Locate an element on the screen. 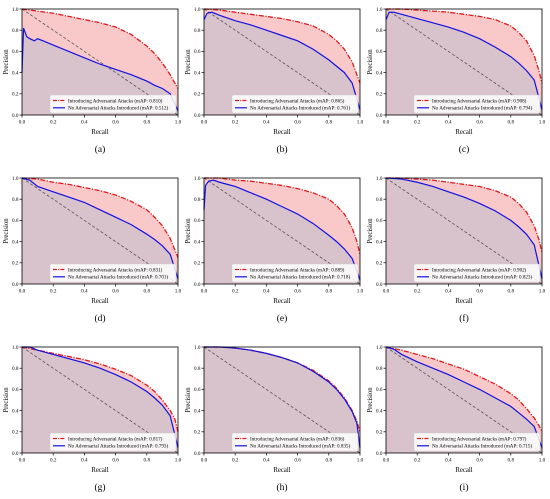 The image size is (550, 499). panel-caption: (e) is located at coordinates (282, 318).